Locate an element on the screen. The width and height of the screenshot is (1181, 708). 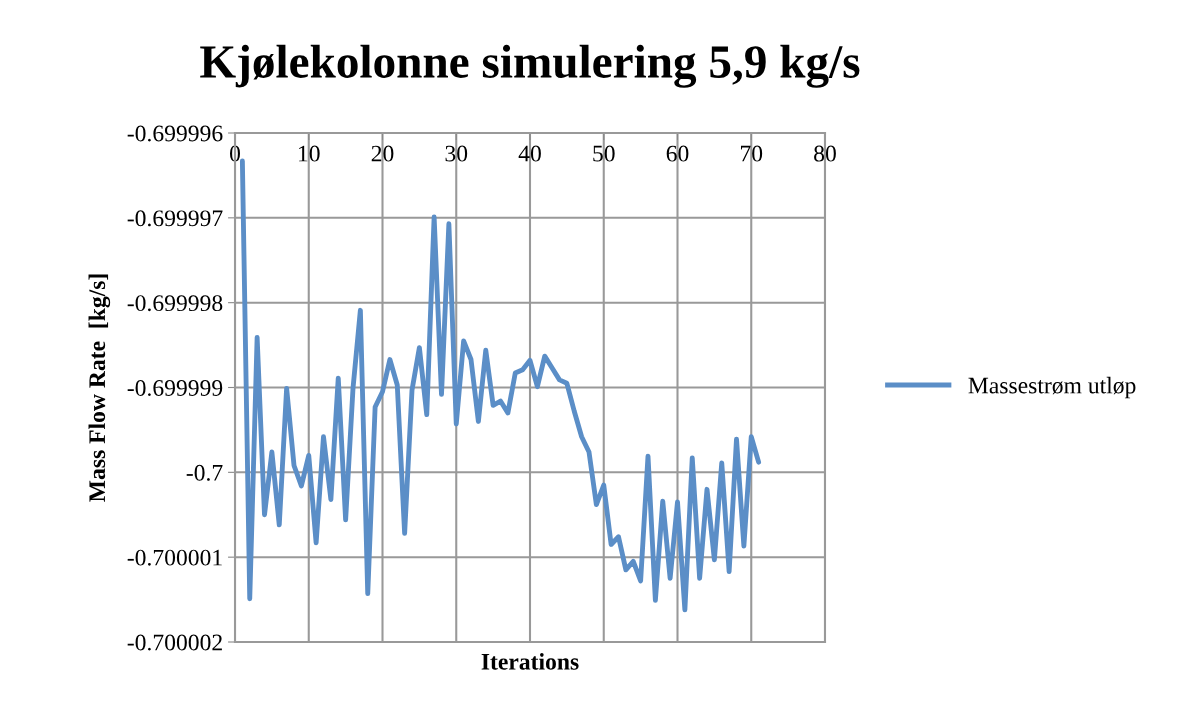
x-tick-label: 40 is located at coordinates (529, 153).